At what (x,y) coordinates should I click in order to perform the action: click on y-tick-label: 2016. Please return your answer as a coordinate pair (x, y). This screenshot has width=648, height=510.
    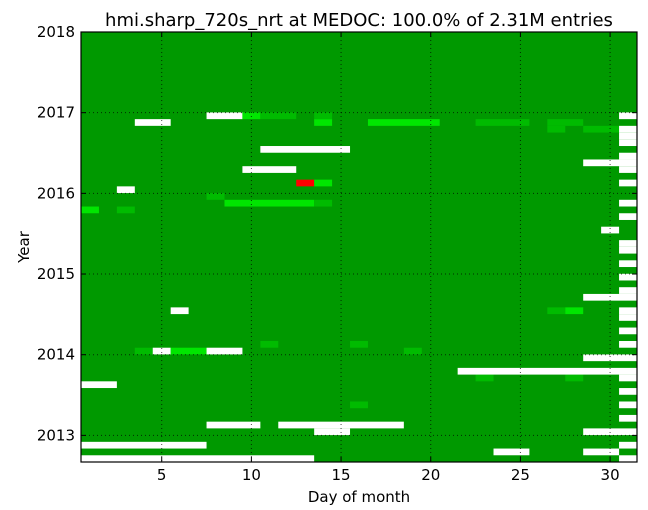
    Looking at the image, I should click on (56, 193).